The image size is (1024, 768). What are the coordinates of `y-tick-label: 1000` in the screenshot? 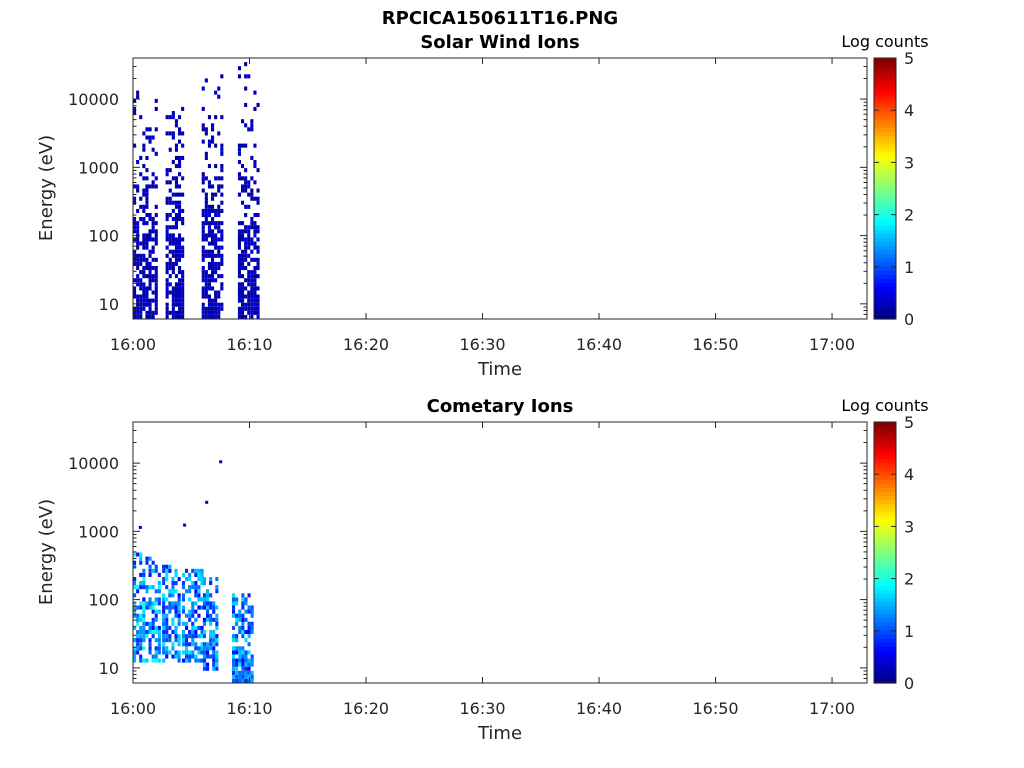 It's located at (98, 531).